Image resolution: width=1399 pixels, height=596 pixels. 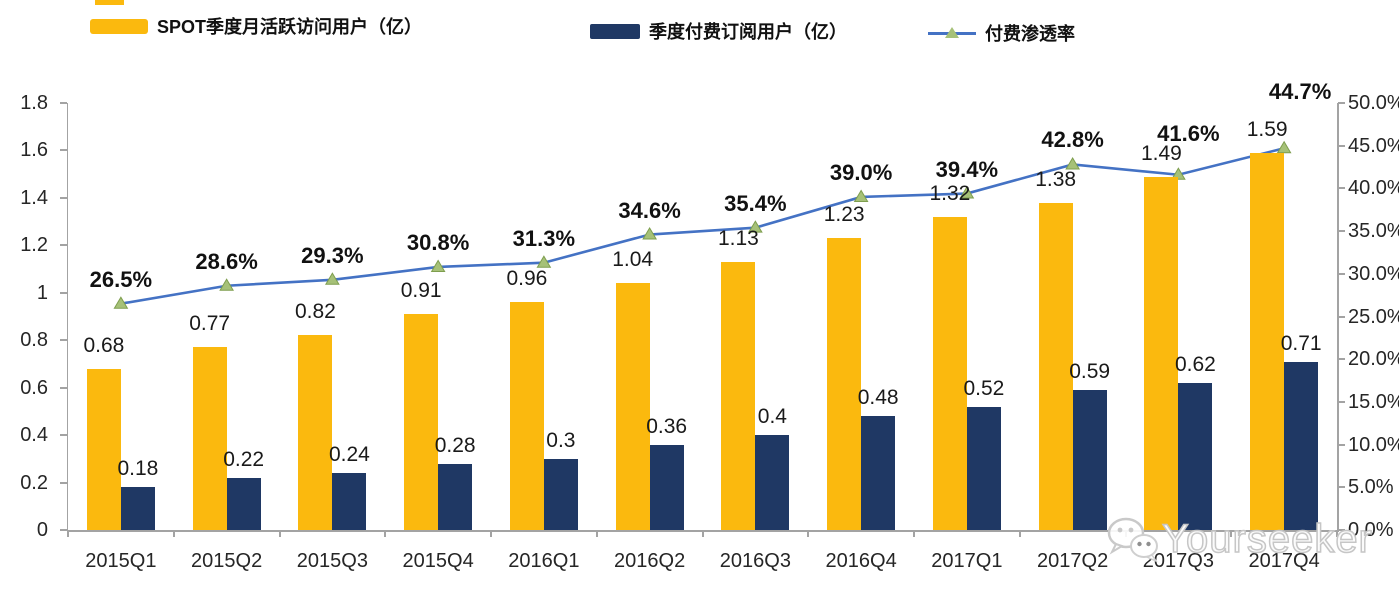 What do you see at coordinates (1073, 561) in the screenshot?
I see `x-axis-label: 2017Q2` at bounding box center [1073, 561].